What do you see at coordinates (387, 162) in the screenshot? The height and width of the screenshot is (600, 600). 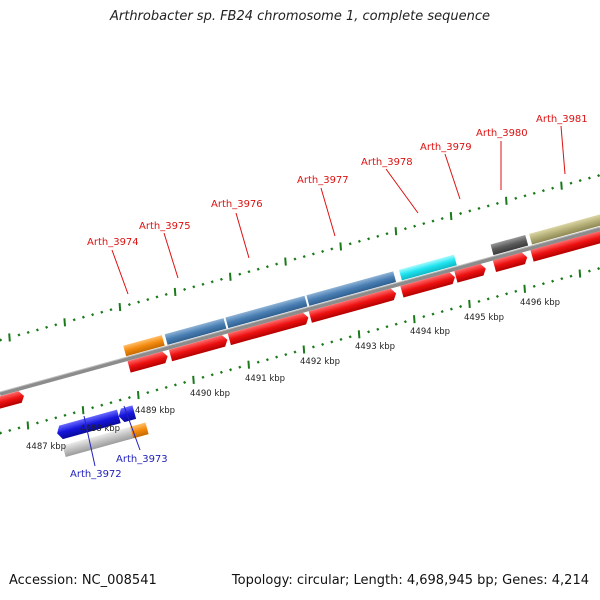 I see `gene-label-arth-3978: Arth_3978` at bounding box center [387, 162].